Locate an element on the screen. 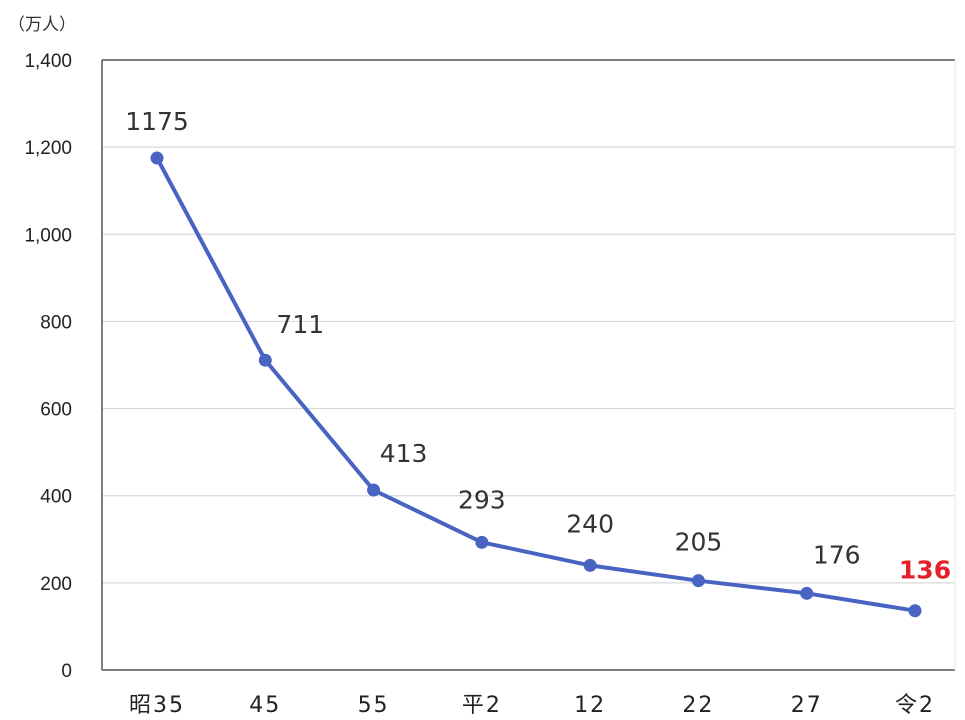 The width and height of the screenshot is (965, 720). x-tick-label: 昭35 is located at coordinates (157, 705).